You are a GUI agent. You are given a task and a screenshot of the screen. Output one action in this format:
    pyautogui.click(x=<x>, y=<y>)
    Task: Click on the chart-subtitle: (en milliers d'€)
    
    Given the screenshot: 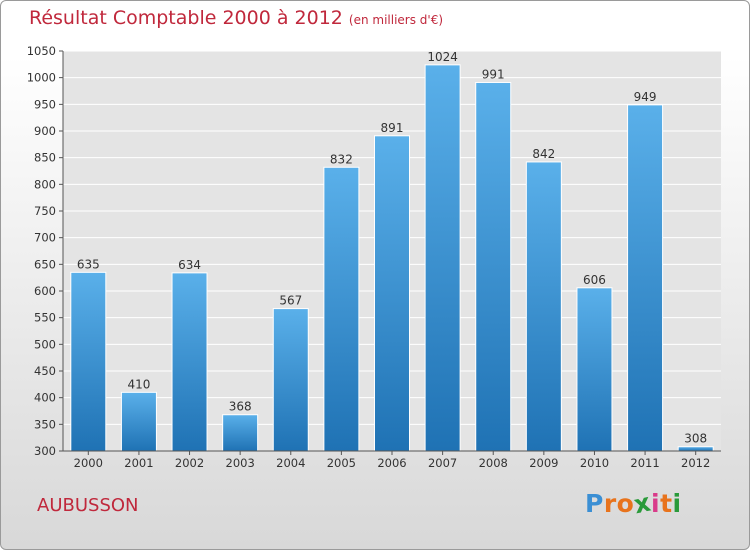 What is the action you would take?
    pyautogui.click(x=396, y=20)
    